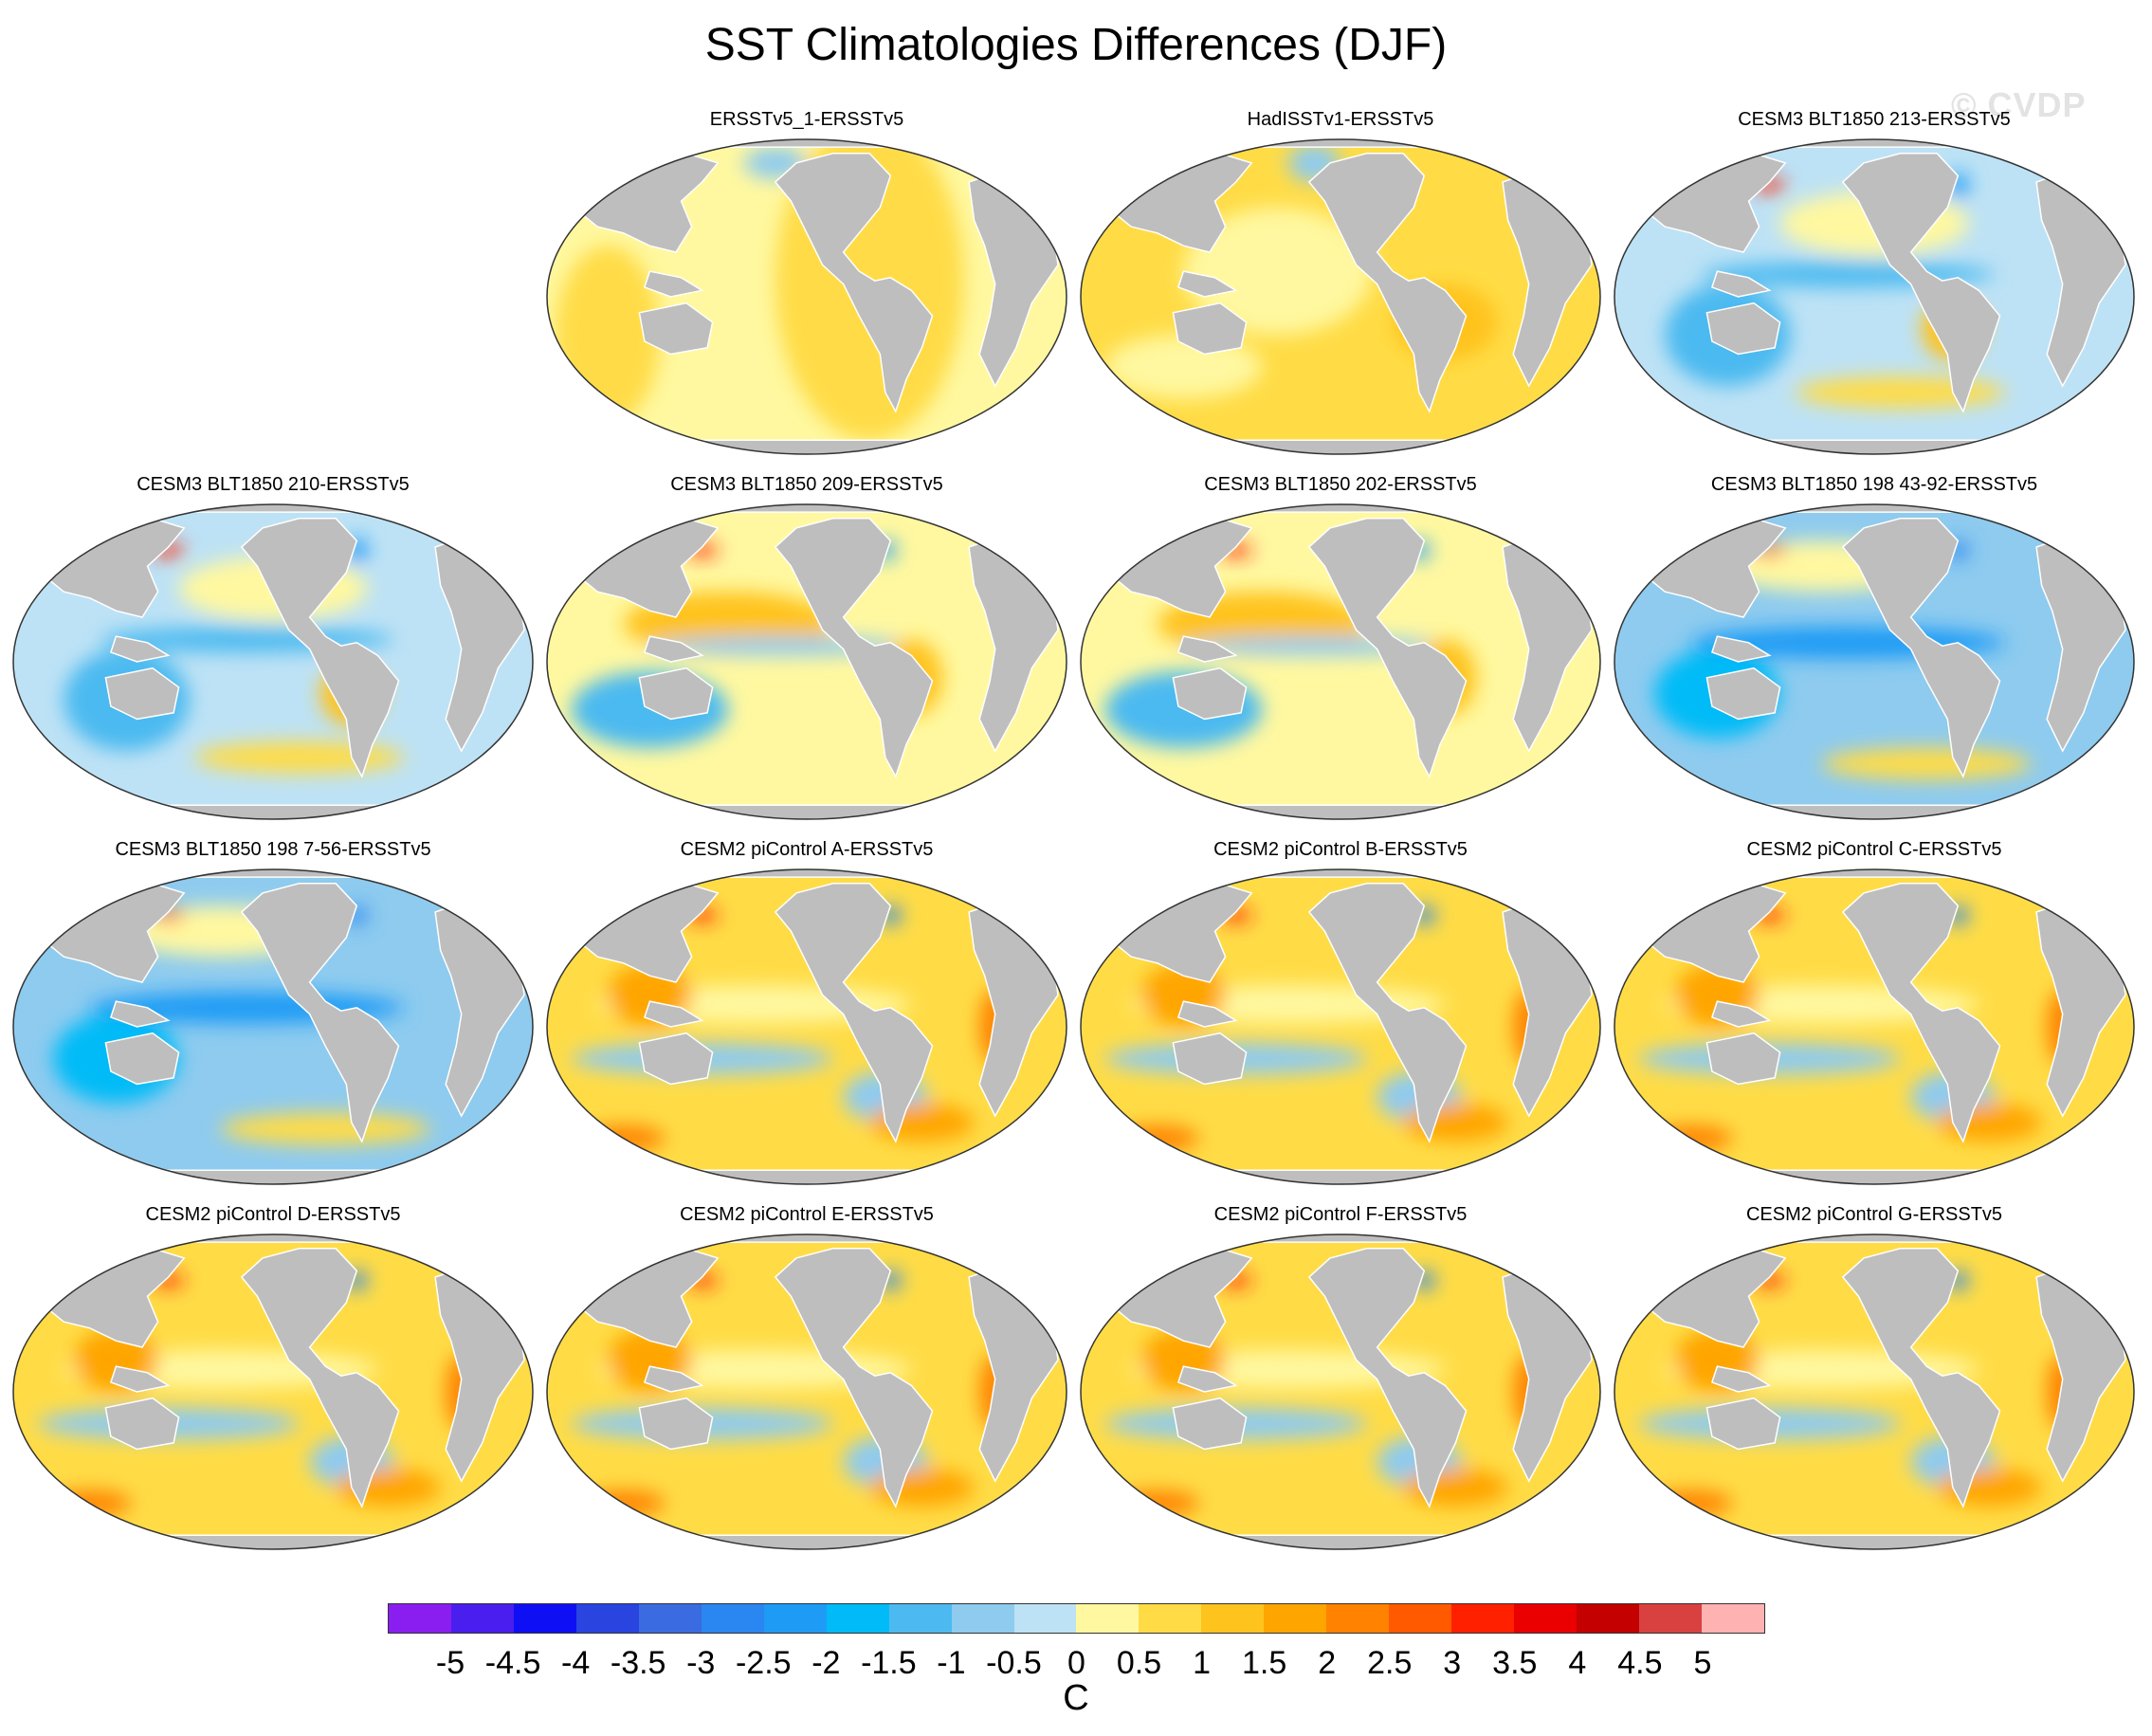  Describe the element at coordinates (1453, 1663) in the screenshot. I see `colorbar-label: 3` at that location.